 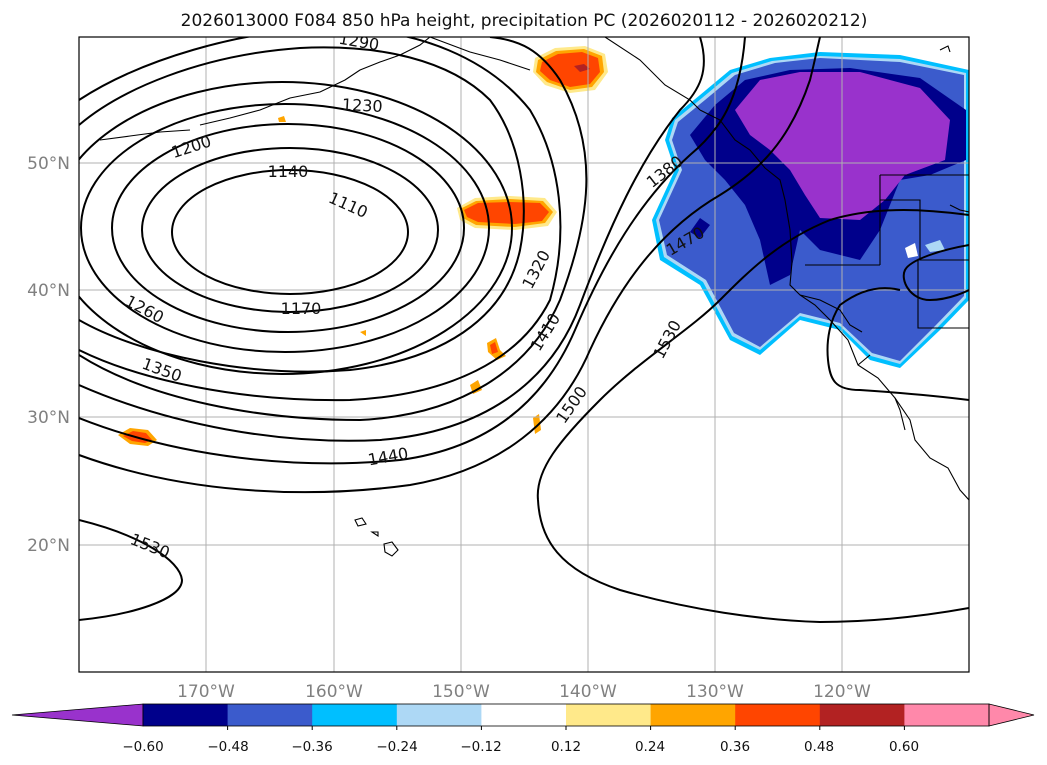 I want to click on lon-tick-label: 160°W, so click(x=334, y=692).